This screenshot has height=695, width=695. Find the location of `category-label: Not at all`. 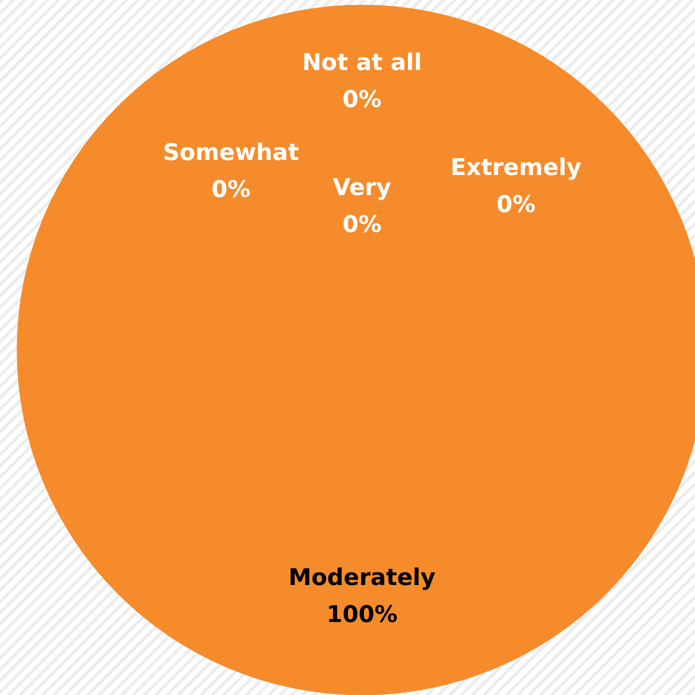

category-label: Not at all is located at coordinates (362, 63).